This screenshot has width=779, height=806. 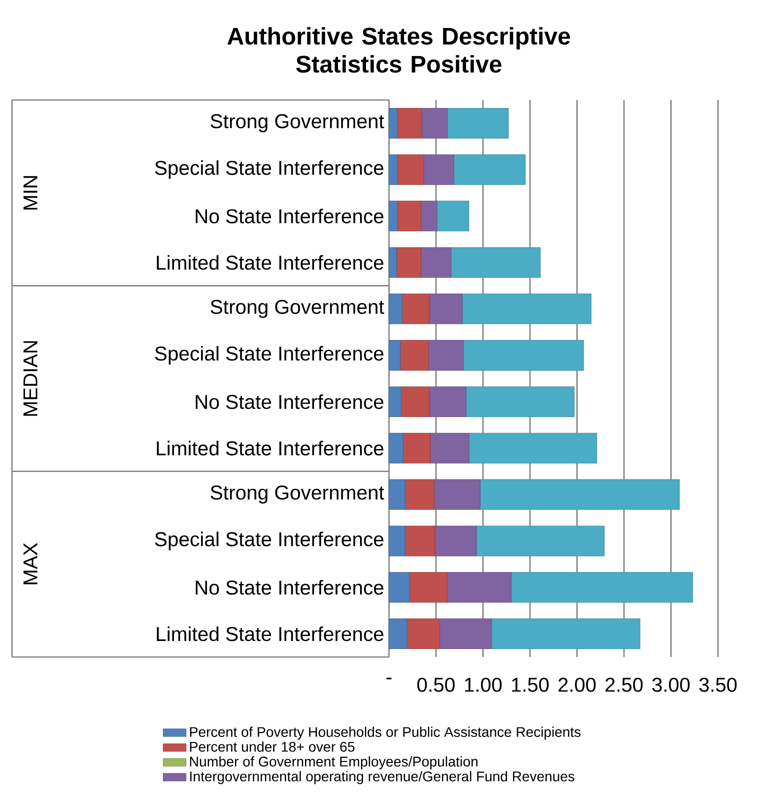 I want to click on x-tick-label: 2.50, so click(x=624, y=685).